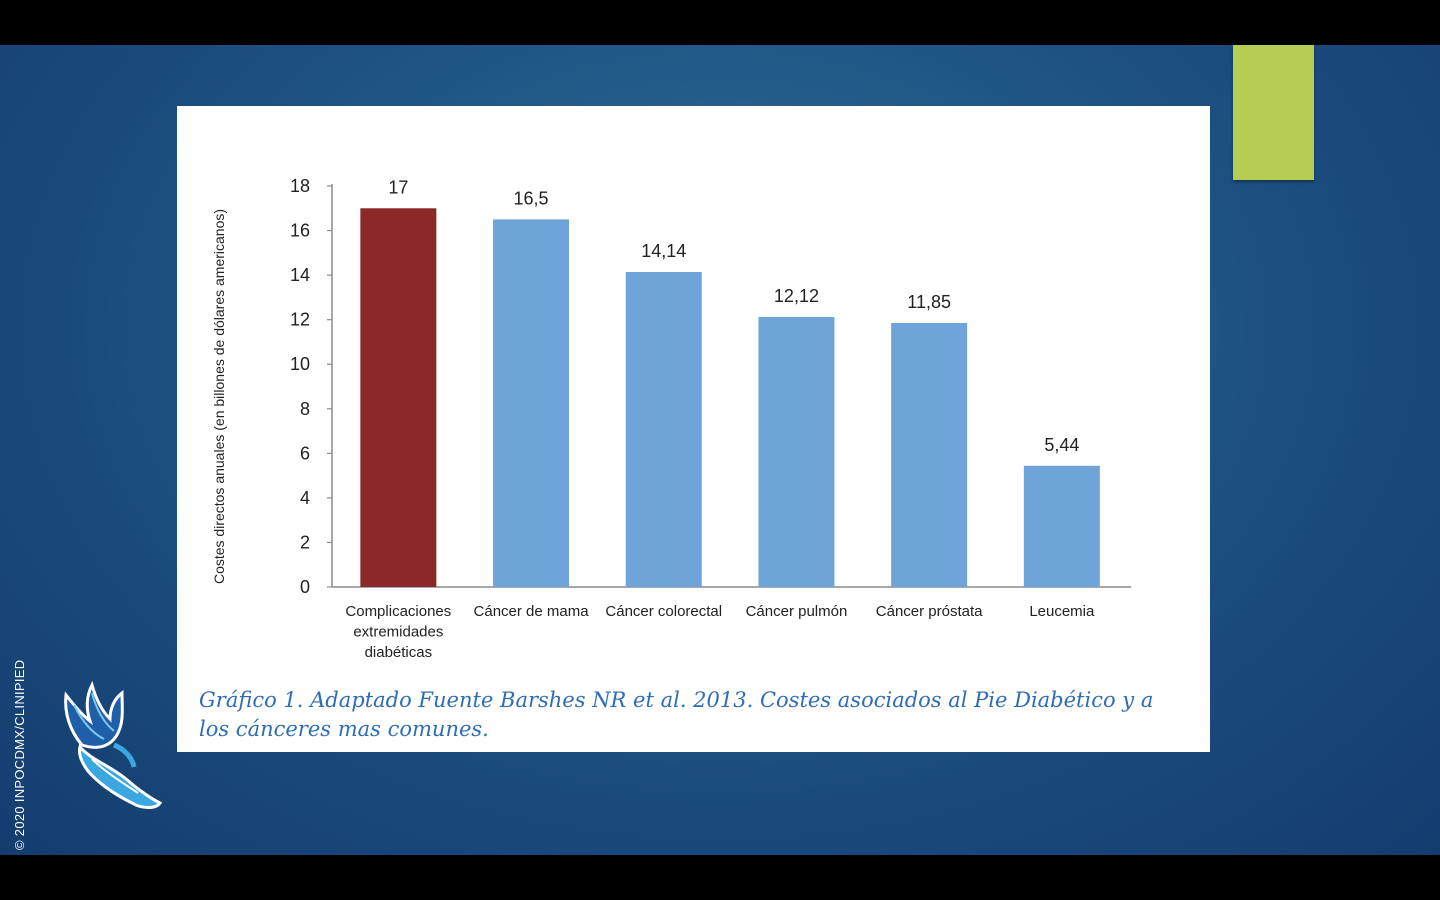 The height and width of the screenshot is (900, 1440). What do you see at coordinates (300, 186) in the screenshot?
I see `y-tick-label: 18` at bounding box center [300, 186].